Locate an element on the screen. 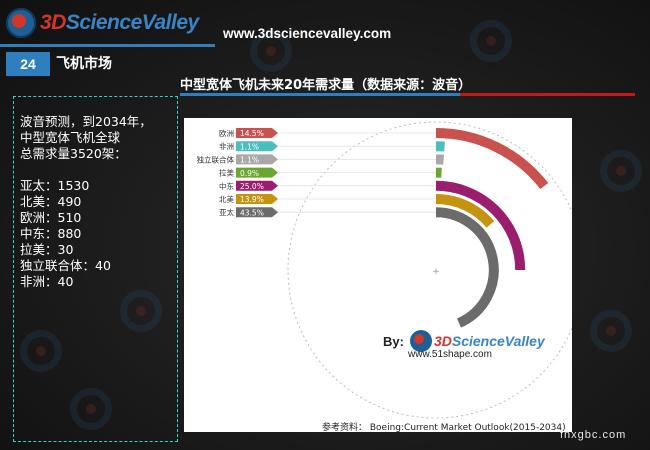 This screenshot has height=450, width=650. category-label: 拉美 is located at coordinates (226, 173).